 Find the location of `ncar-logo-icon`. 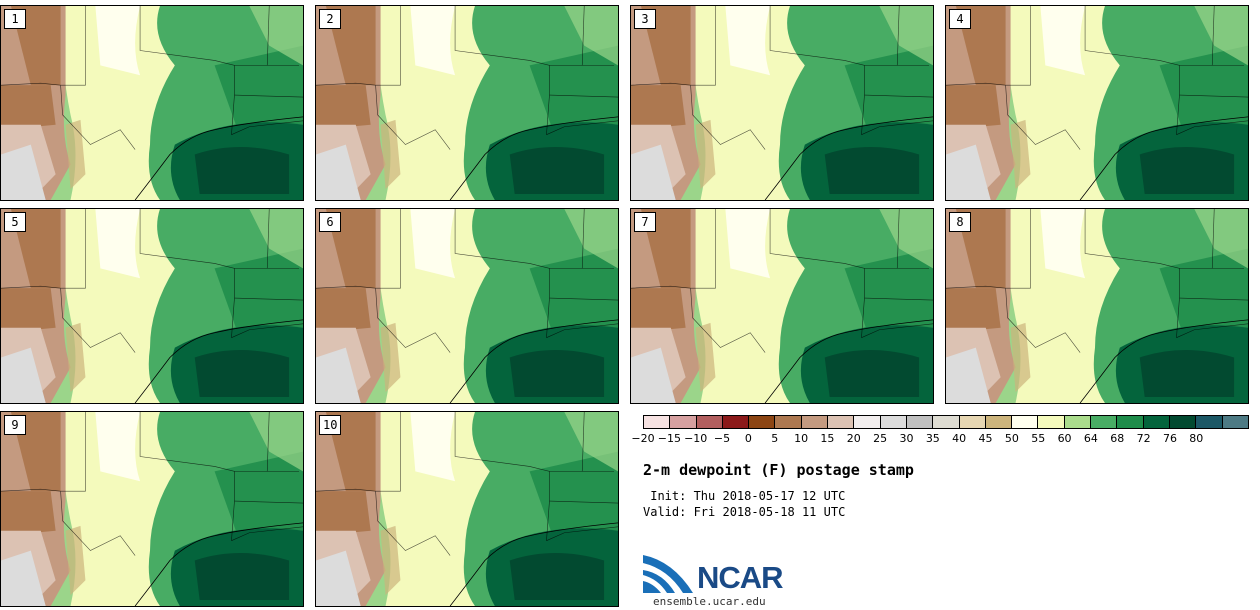

ncar-logo-icon is located at coordinates (668, 574).